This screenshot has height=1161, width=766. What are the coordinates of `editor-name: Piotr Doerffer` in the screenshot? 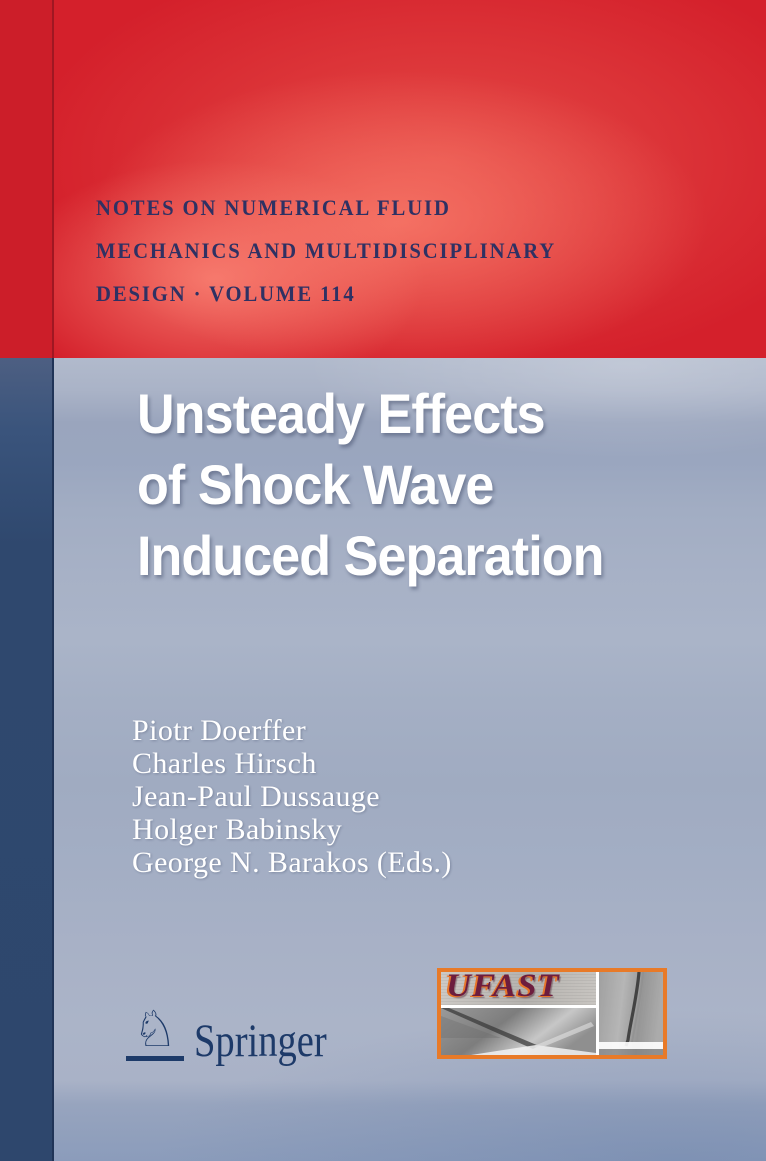 It's located at (219, 730).